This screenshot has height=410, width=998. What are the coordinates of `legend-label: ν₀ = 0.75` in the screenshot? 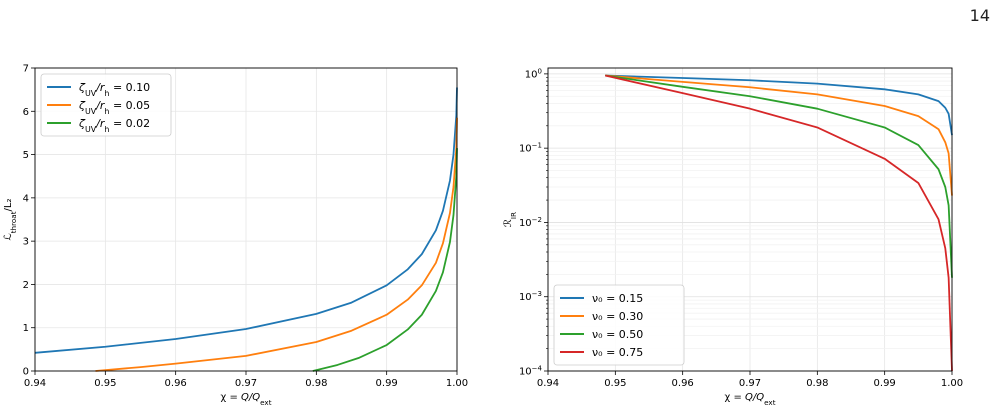 It's located at (617, 352).